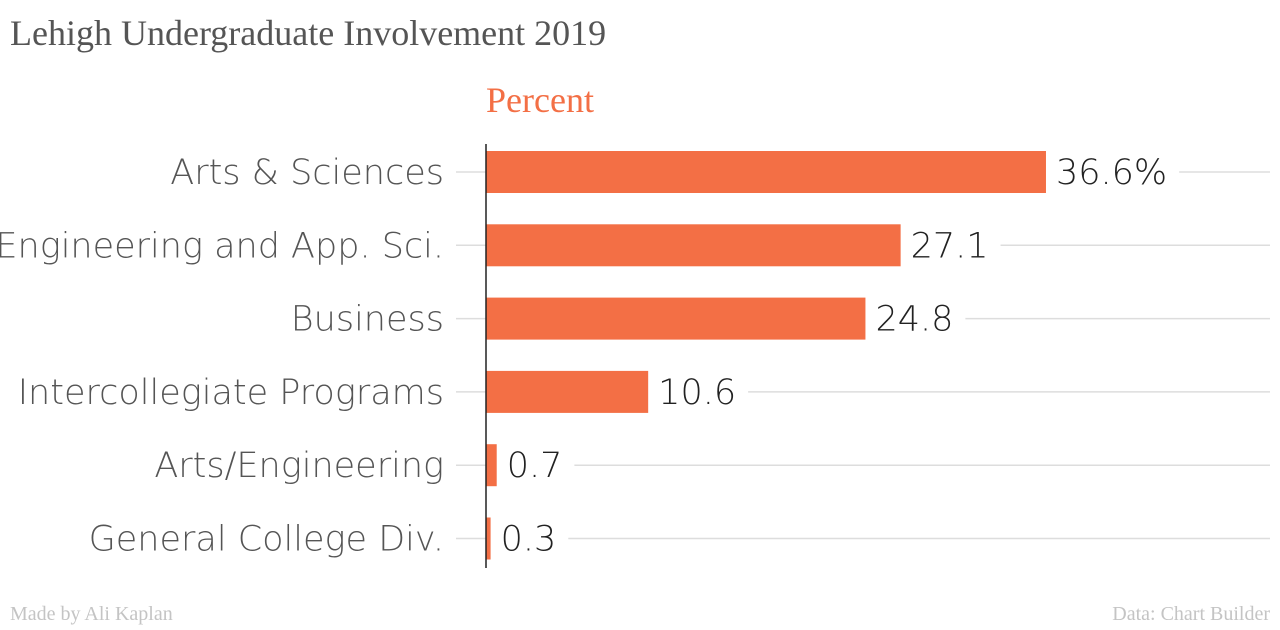 The width and height of the screenshot is (1280, 630). What do you see at coordinates (697, 393) in the screenshot?
I see `data-label: 10.6` at bounding box center [697, 393].